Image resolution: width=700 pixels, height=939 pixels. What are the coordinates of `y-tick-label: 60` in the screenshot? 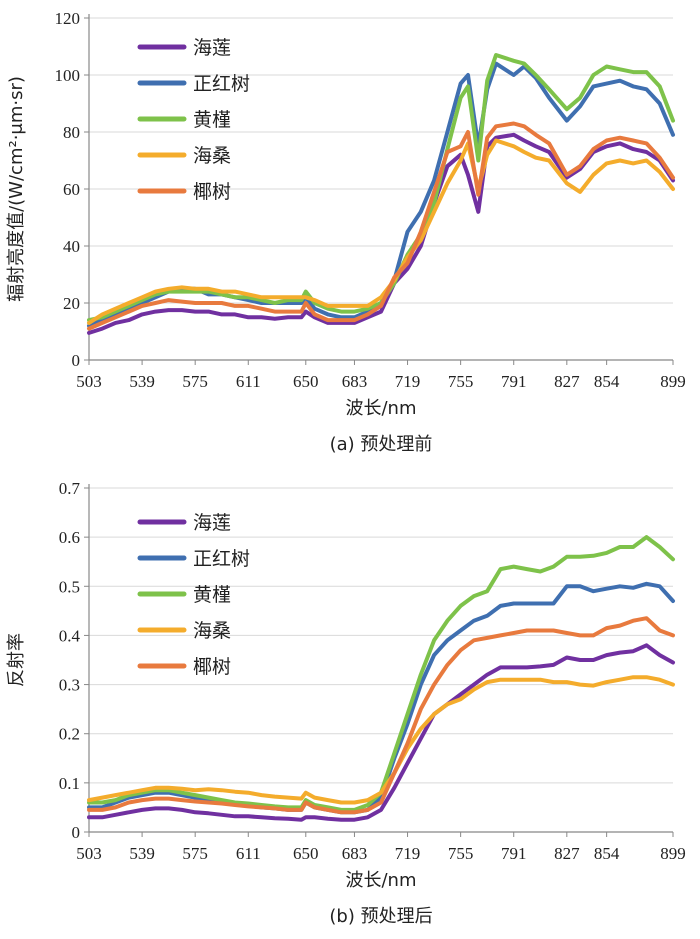 It's located at (71, 189).